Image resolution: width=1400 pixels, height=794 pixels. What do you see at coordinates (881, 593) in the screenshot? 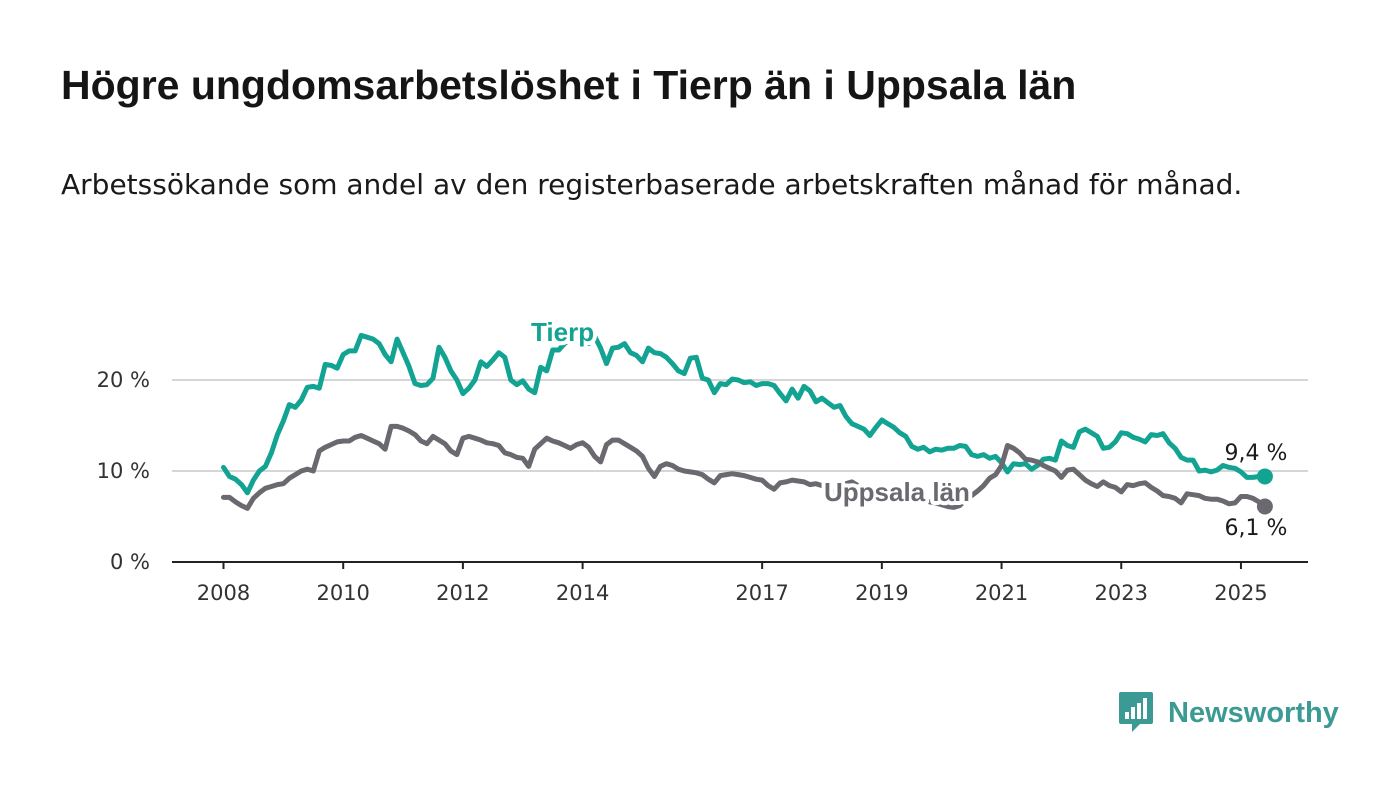
I see `x-tick-label: 2019` at bounding box center [881, 593].